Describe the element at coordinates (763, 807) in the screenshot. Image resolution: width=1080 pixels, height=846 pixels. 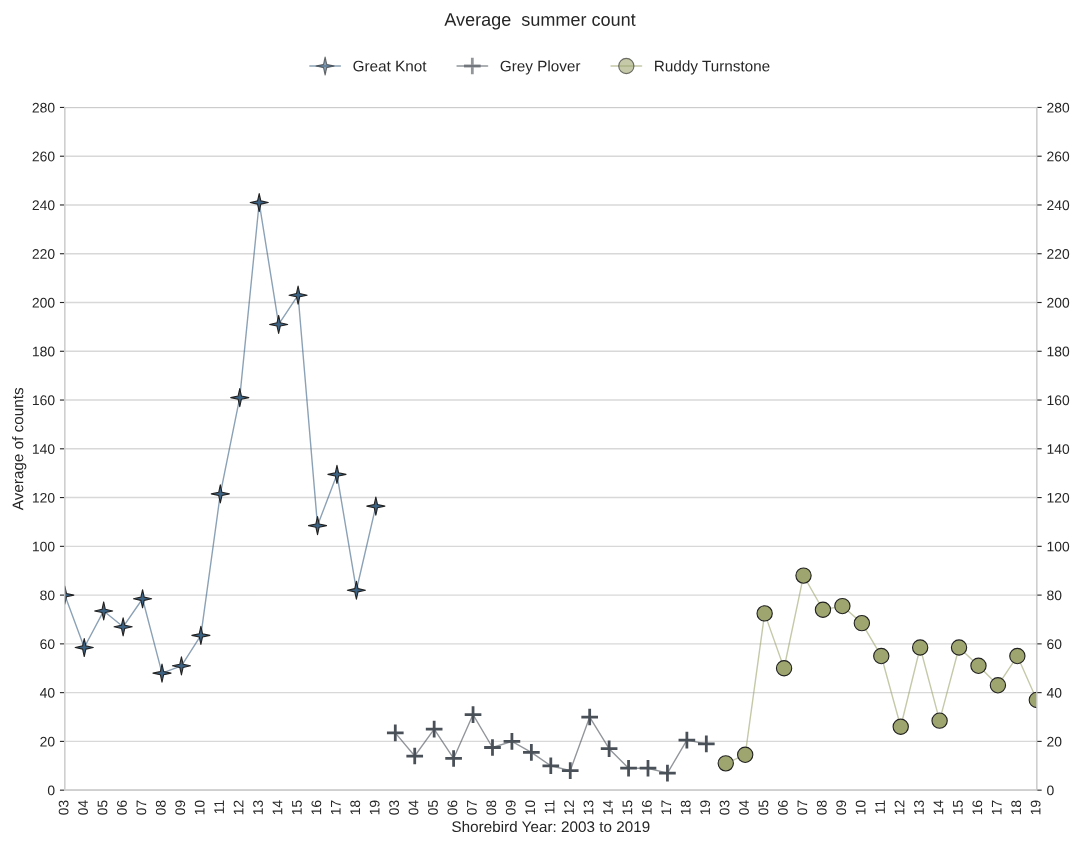
I see `x-tick-label: 05` at that location.